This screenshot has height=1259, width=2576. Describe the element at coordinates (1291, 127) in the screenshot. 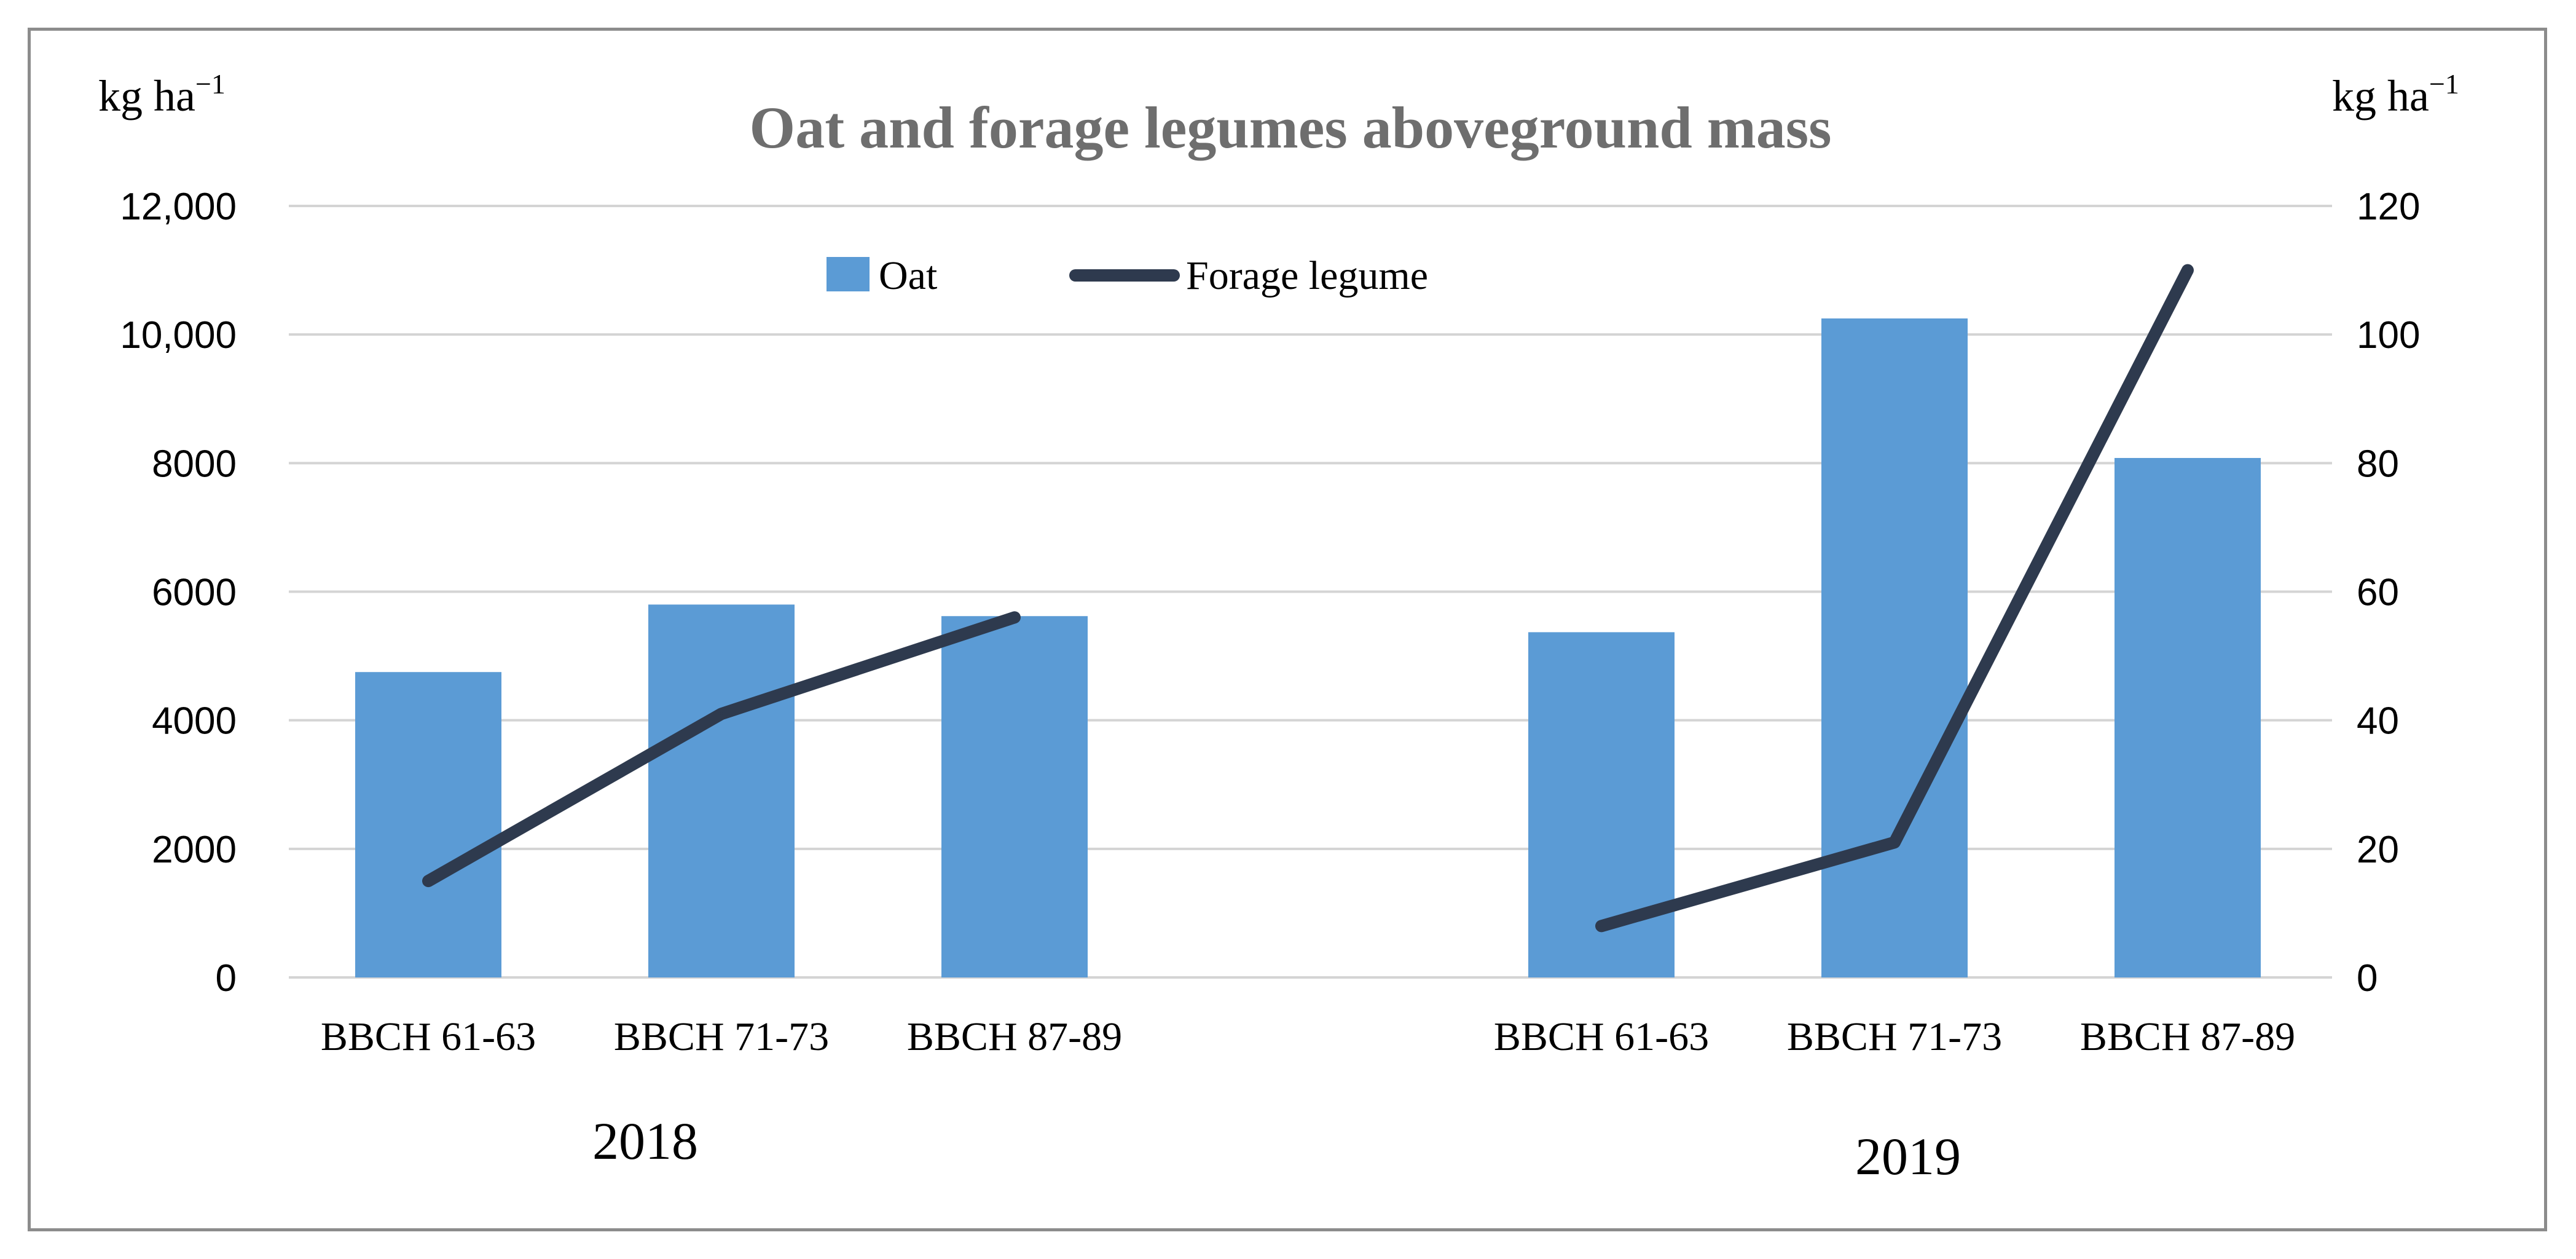

I see `chart-title: Oat and forage legumes aboveground mass` at that location.